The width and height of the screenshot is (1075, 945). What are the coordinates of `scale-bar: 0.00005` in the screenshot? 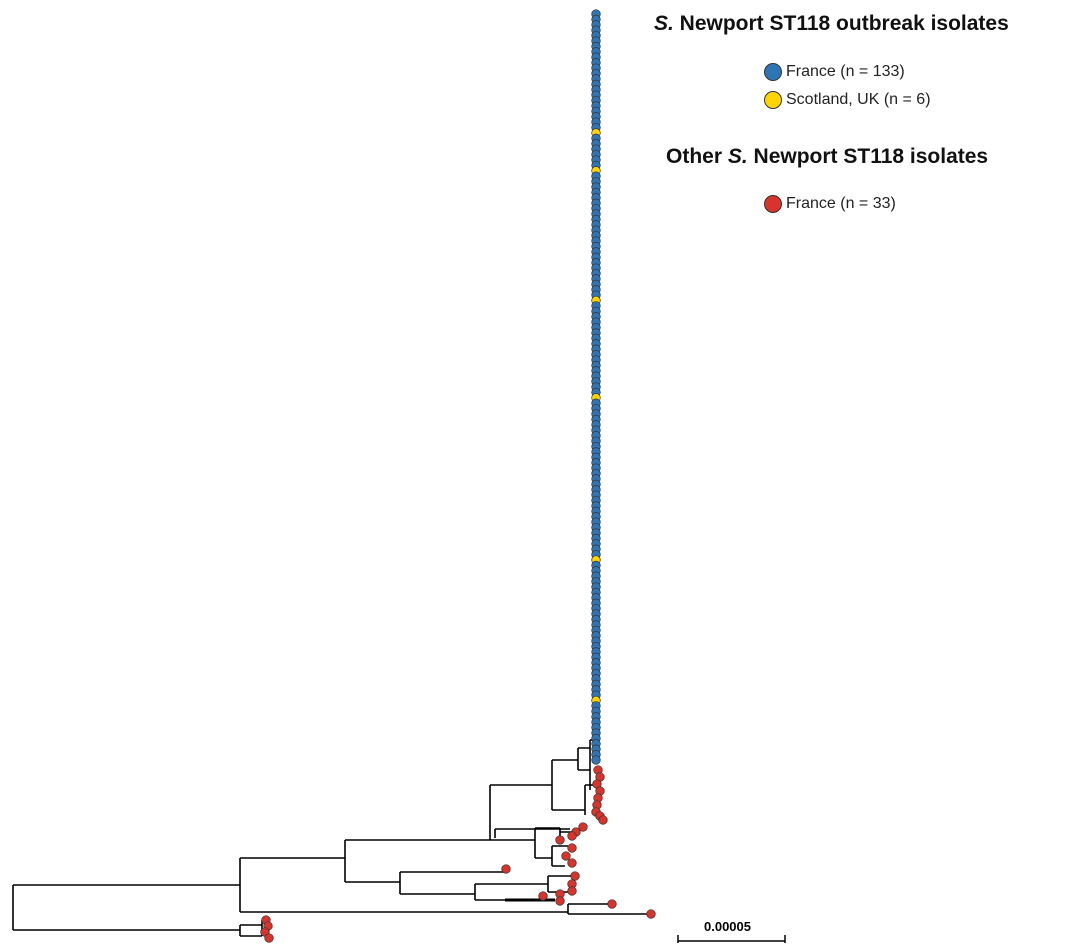 It's located at (731, 931).